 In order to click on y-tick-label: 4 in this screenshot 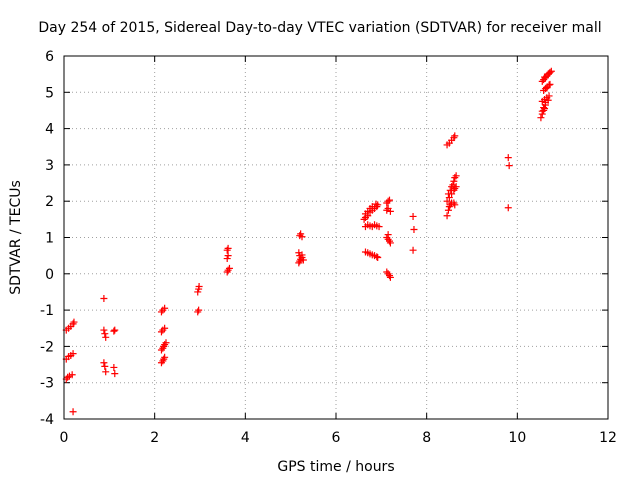, I will do `click(49, 130)`.